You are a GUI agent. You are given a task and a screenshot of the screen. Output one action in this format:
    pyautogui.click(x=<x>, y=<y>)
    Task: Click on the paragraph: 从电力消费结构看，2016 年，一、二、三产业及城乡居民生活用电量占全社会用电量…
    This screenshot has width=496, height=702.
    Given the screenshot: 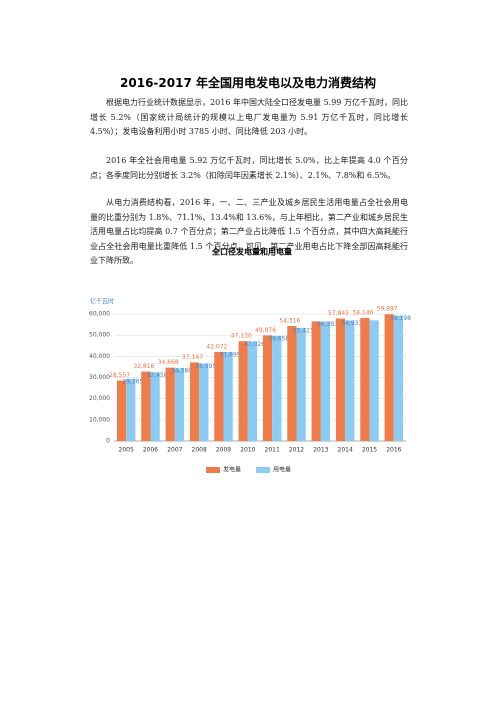 What is the action you would take?
    pyautogui.click(x=249, y=231)
    